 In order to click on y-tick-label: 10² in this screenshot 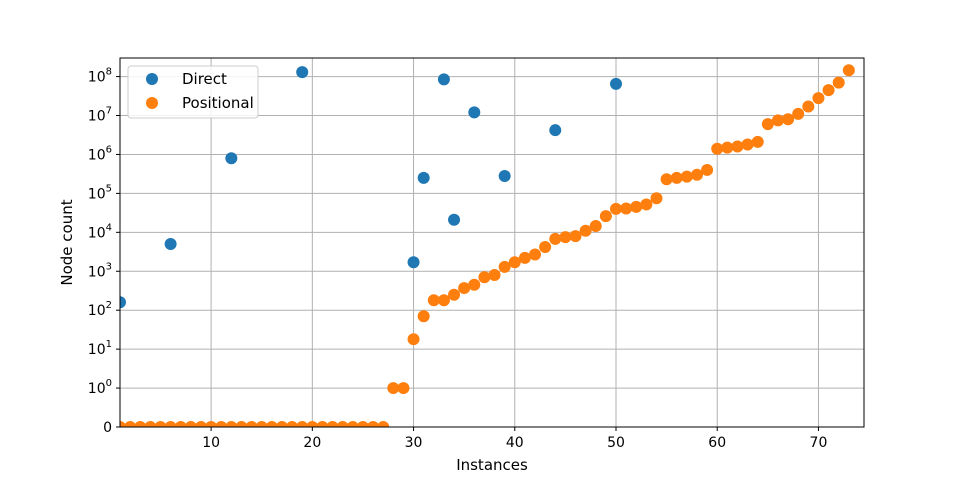, I will do `click(100, 309)`.